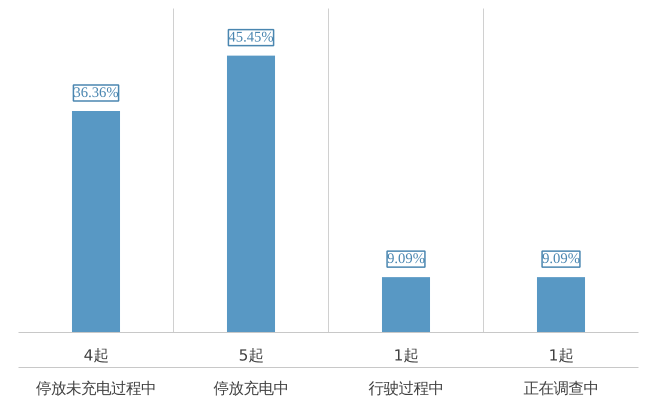 Image resolution: width=660 pixels, height=408 pixels. Describe the element at coordinates (406, 389) in the screenshot. I see `x-tick-label: 行驶过程中` at that location.